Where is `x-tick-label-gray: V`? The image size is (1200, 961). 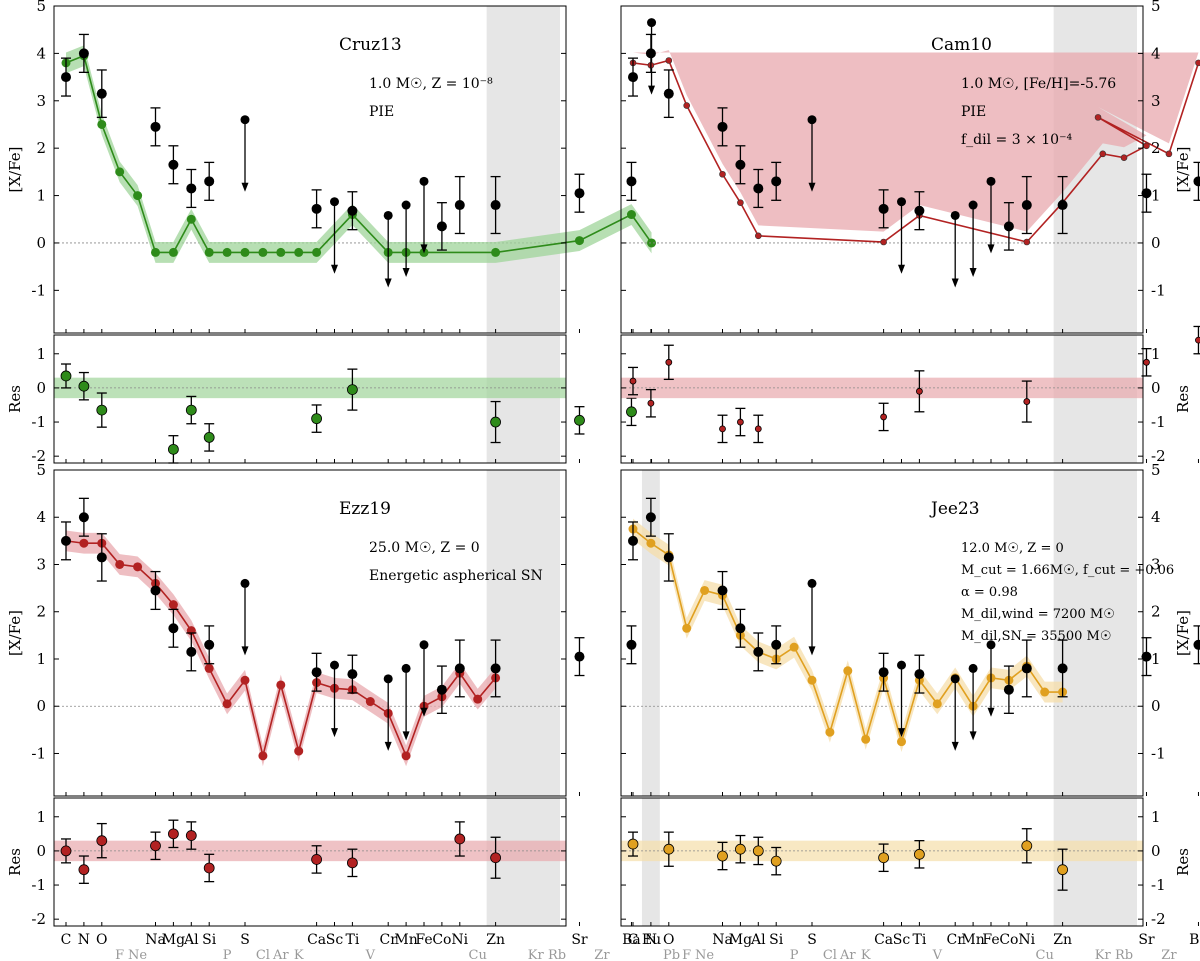 x-tick-label-gray: V is located at coordinates (370, 954).